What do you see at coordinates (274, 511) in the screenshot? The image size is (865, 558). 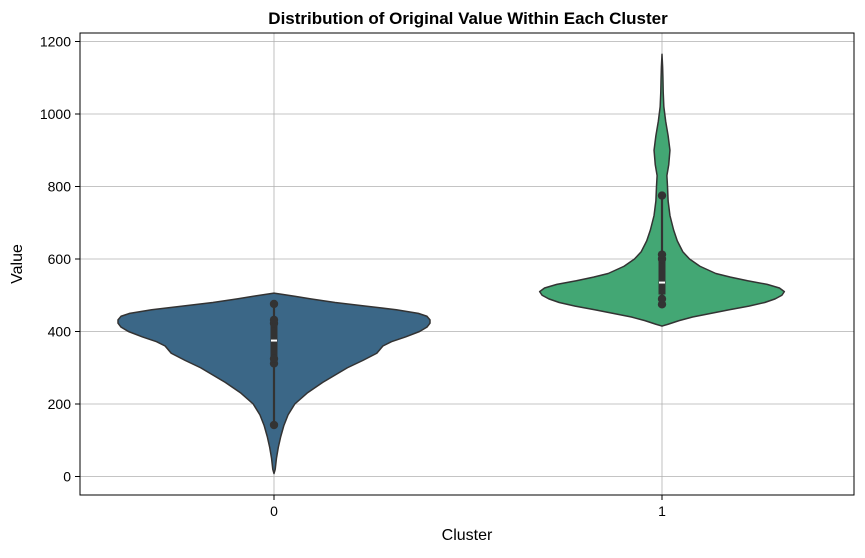 I see `x-tick-label: 0` at bounding box center [274, 511].